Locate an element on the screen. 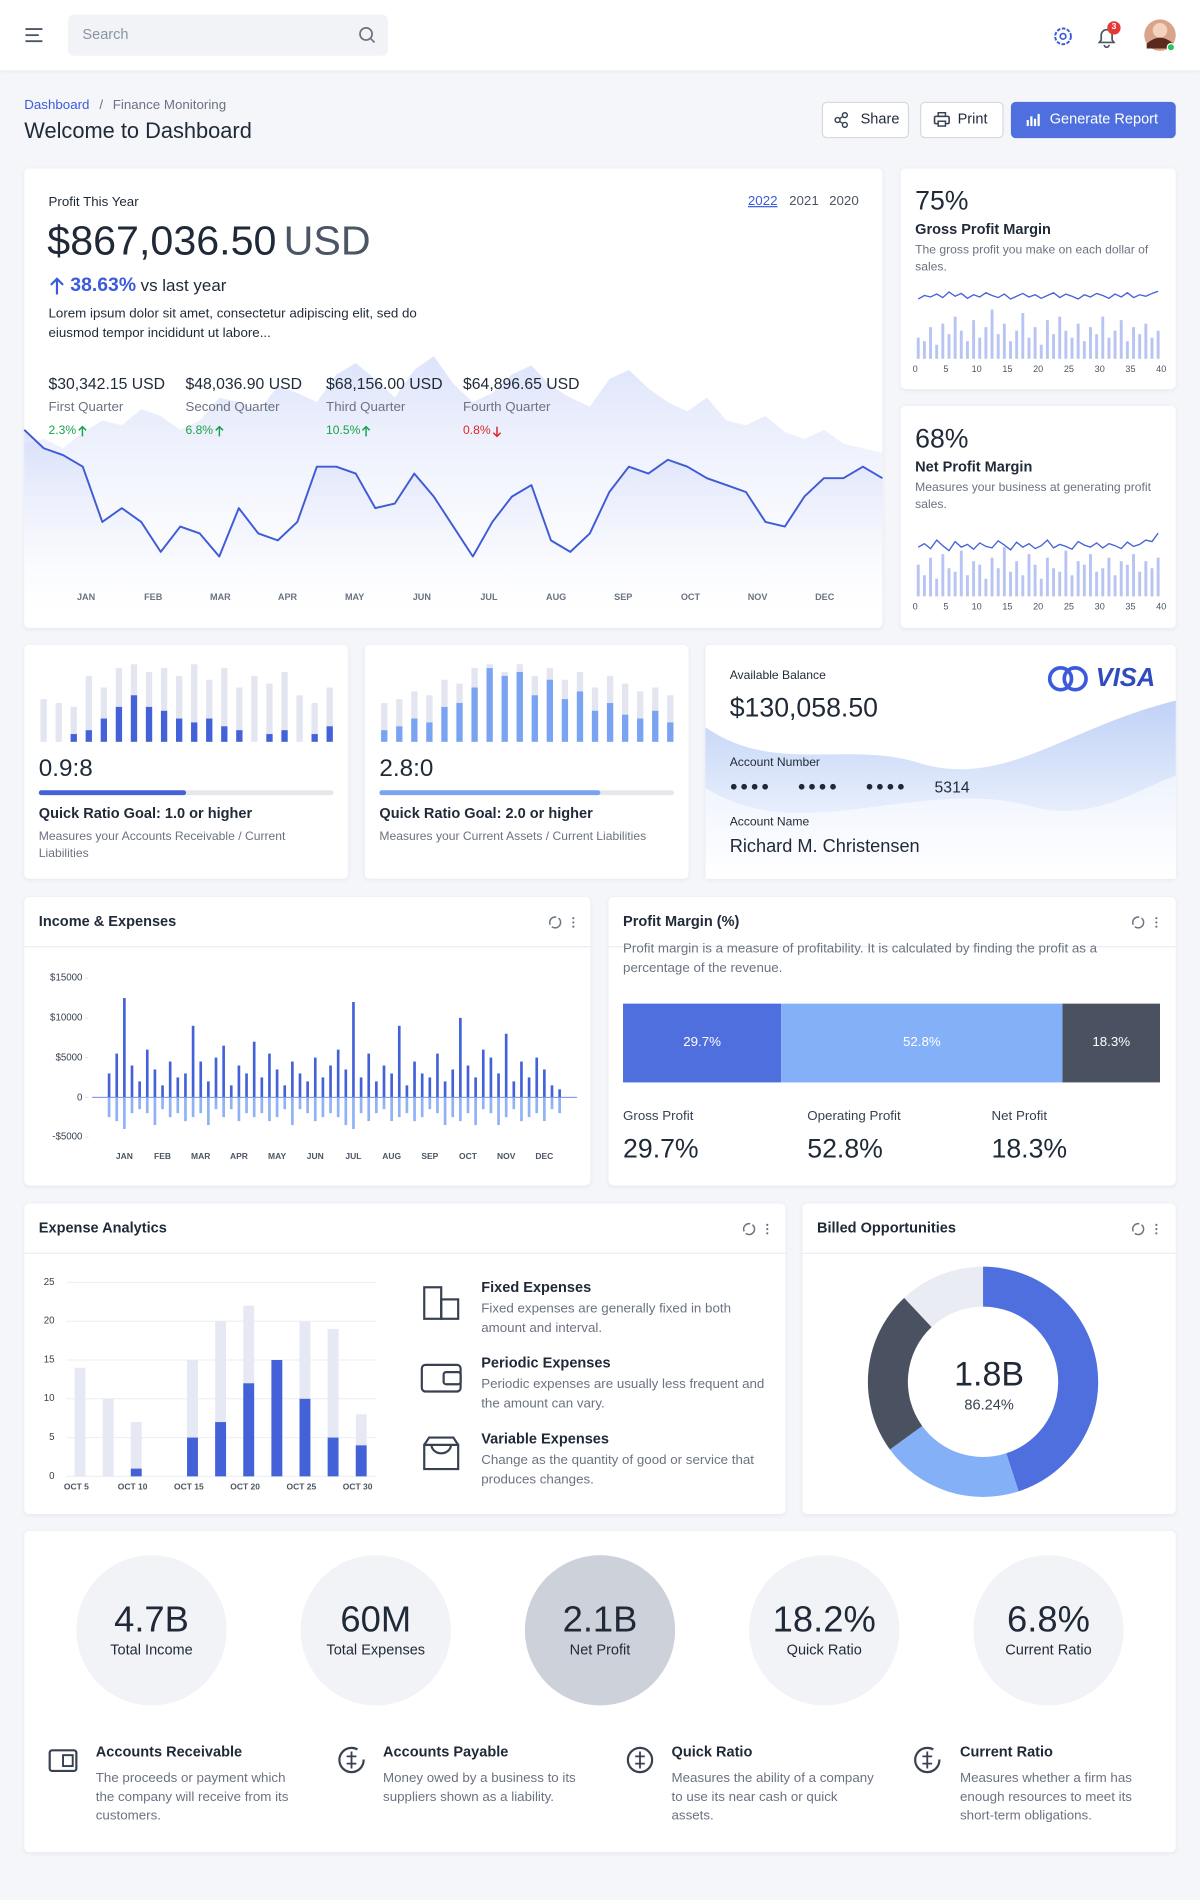  x-tick-label: APR is located at coordinates (238, 1157).